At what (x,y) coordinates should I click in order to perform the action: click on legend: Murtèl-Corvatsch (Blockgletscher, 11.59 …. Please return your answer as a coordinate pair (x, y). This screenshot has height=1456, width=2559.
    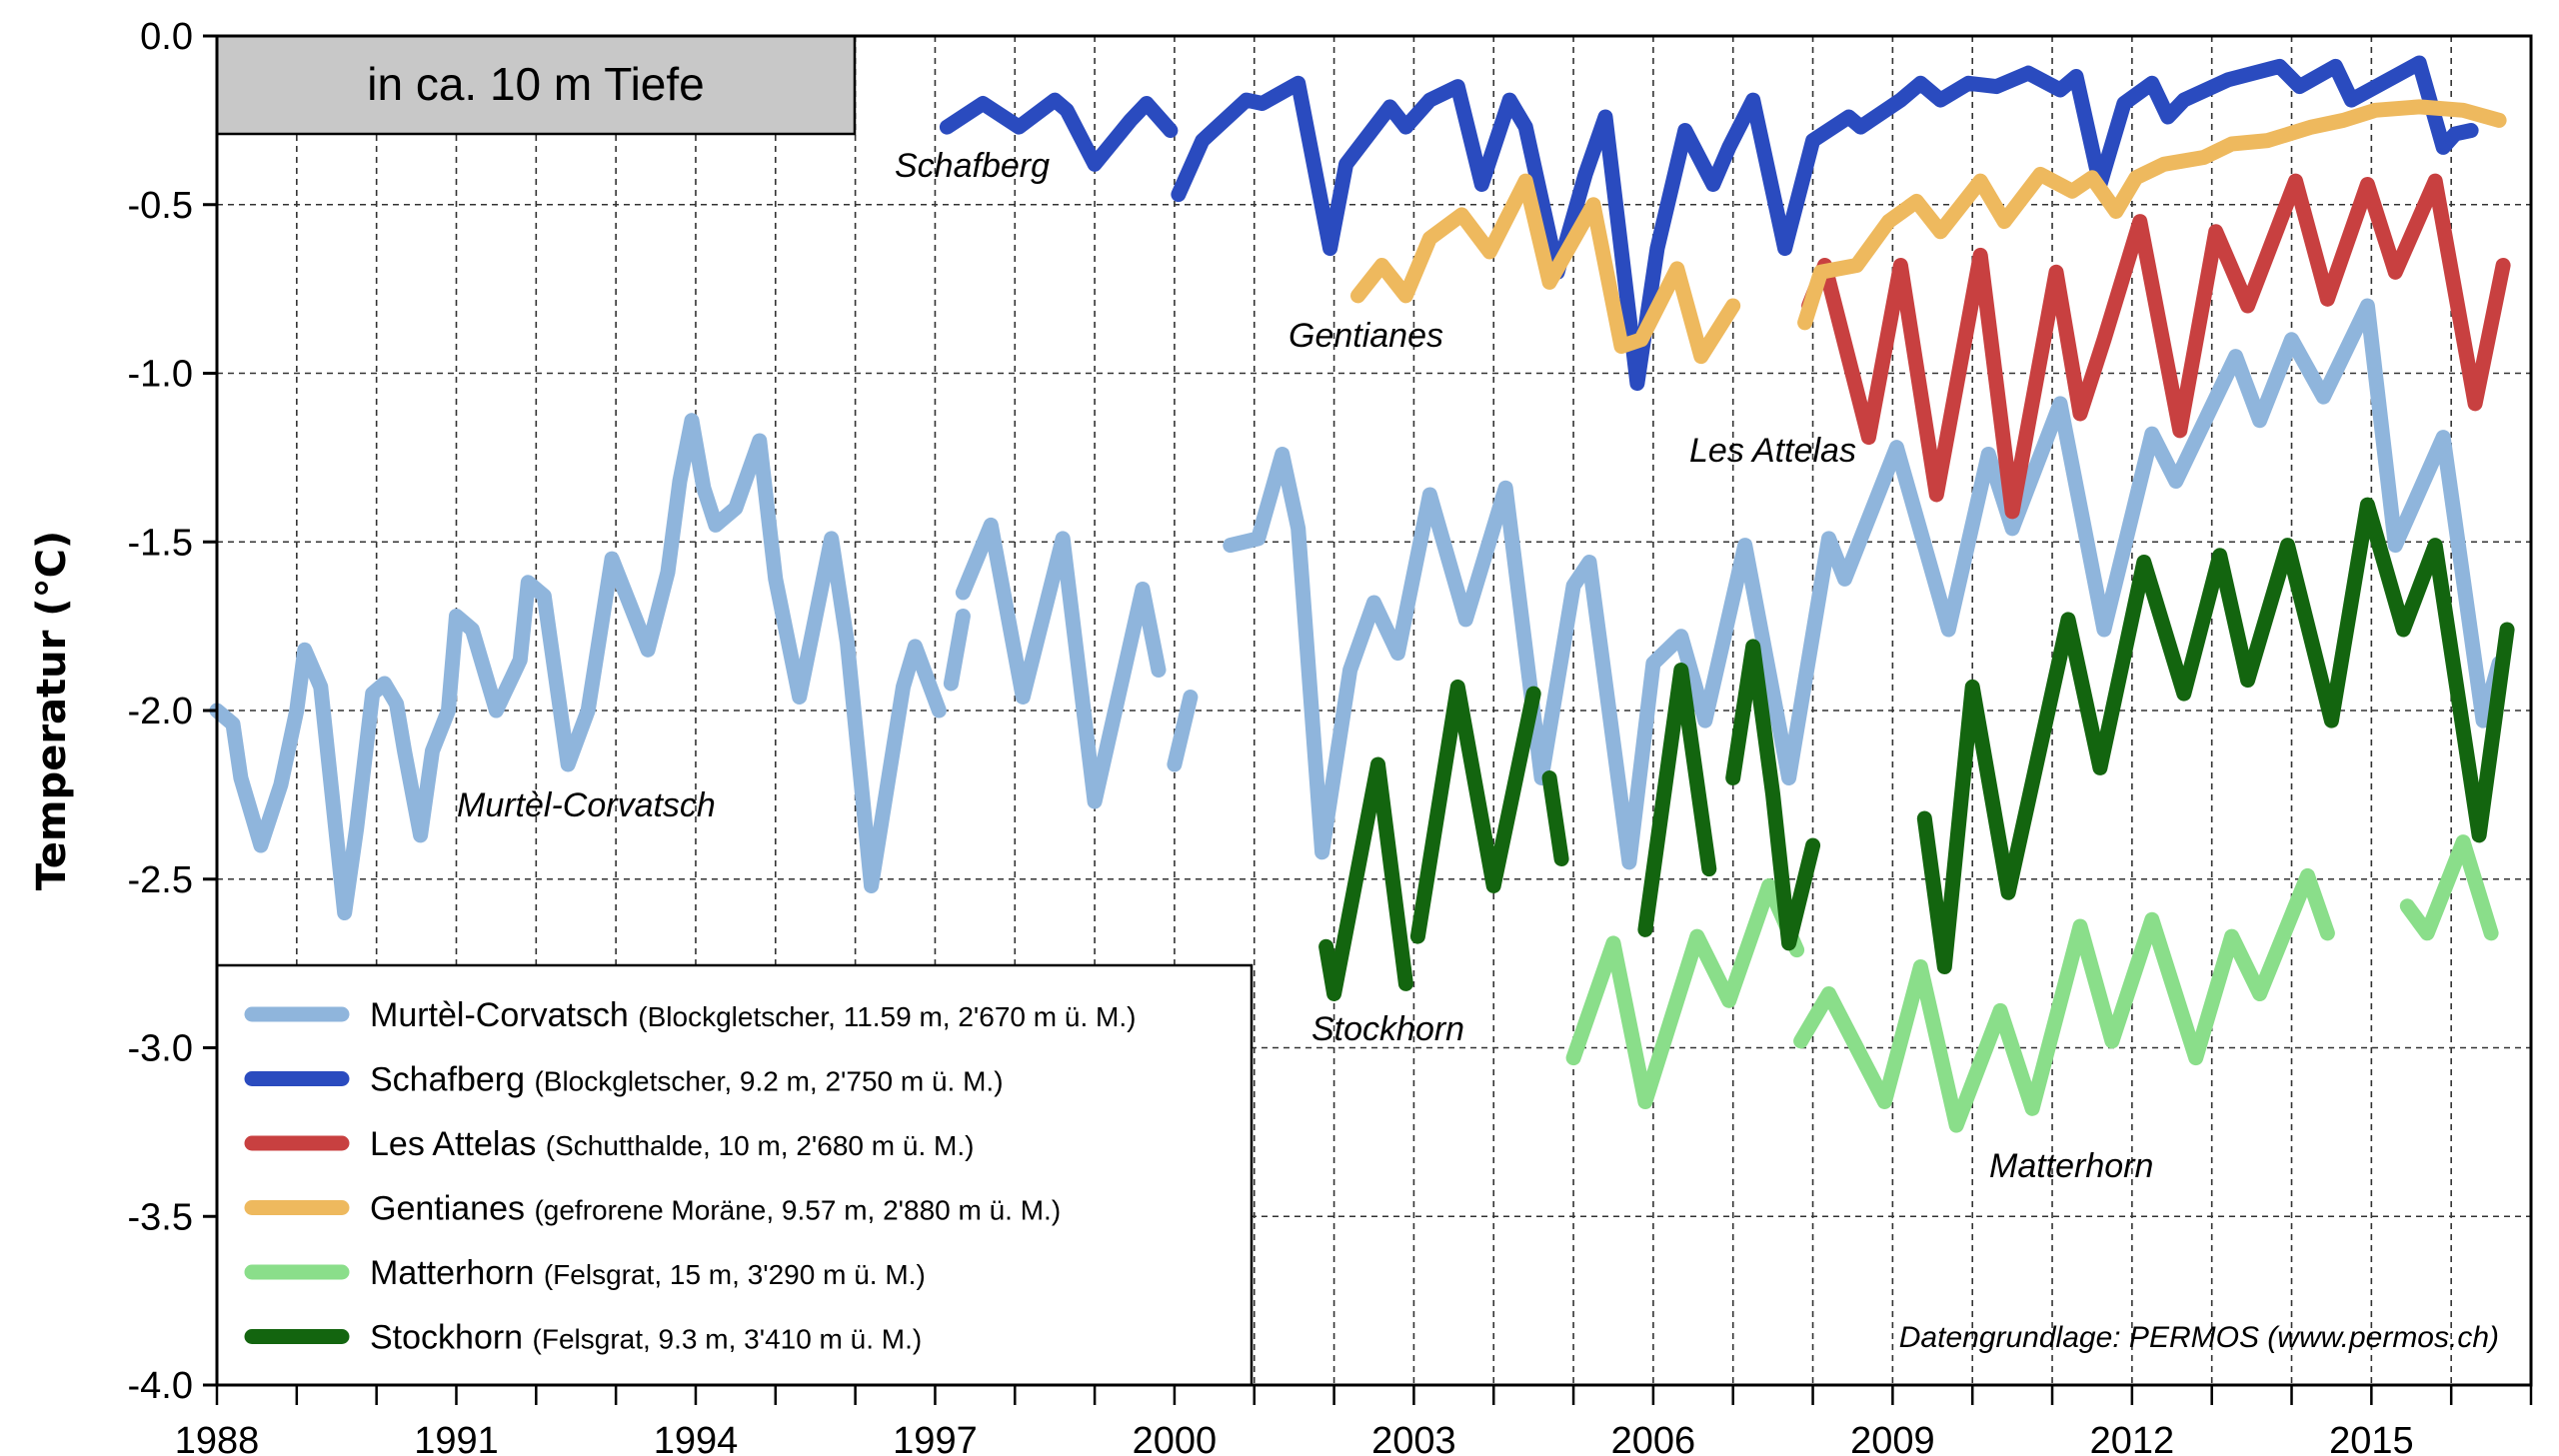
    Looking at the image, I should click on (734, 1175).